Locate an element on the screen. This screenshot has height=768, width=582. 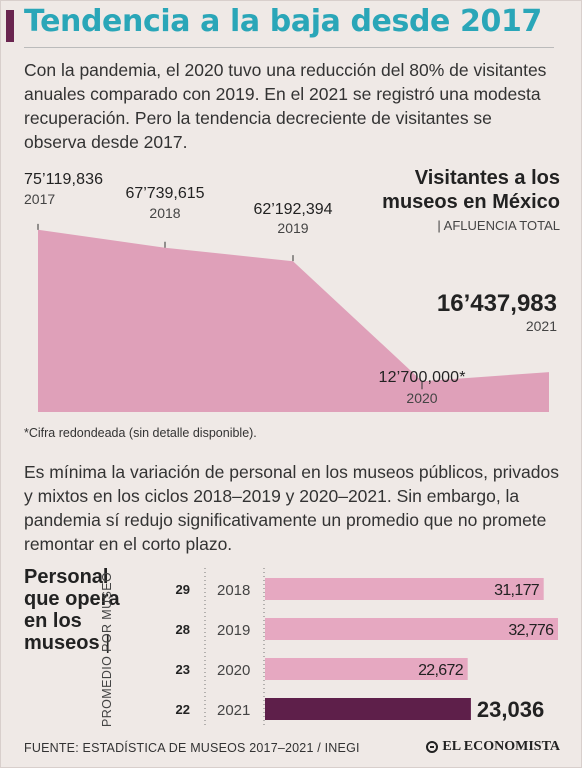
visitors-chart-title-line: museos en México is located at coordinates (471, 202).